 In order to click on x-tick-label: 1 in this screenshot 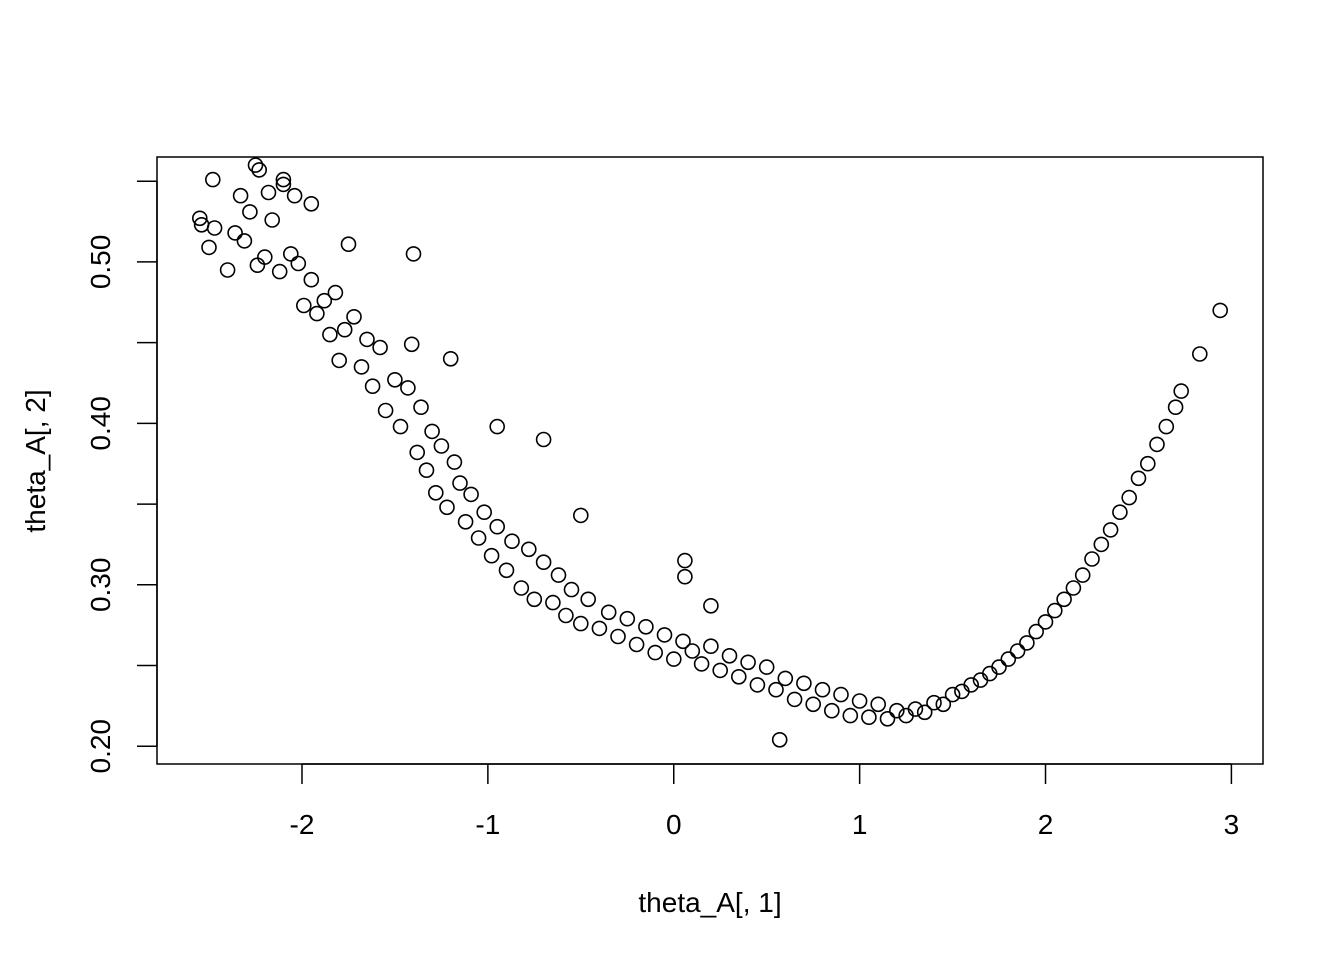, I will do `click(860, 824)`.